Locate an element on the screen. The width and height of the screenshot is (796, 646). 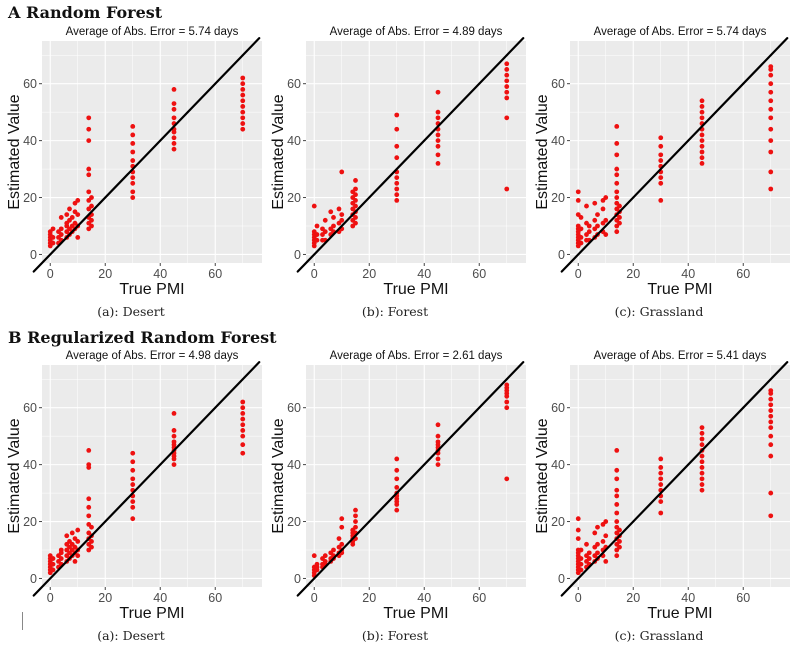
x-tick-label: 20 is located at coordinates (369, 598).